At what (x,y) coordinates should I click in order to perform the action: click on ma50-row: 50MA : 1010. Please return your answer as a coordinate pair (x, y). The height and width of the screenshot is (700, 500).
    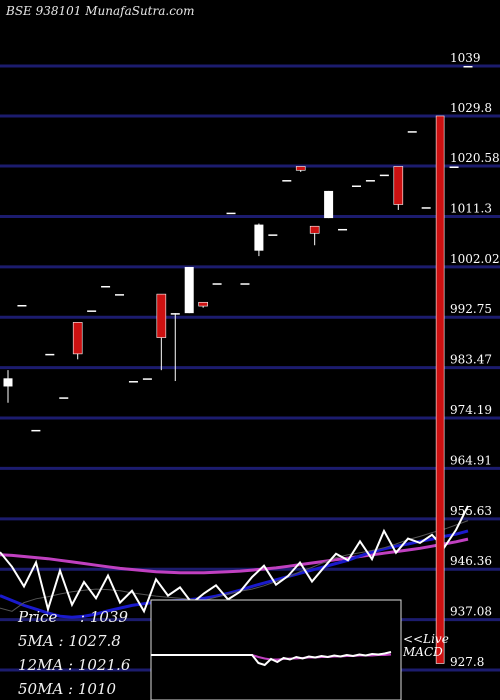
    Looking at the image, I should click on (67, 689).